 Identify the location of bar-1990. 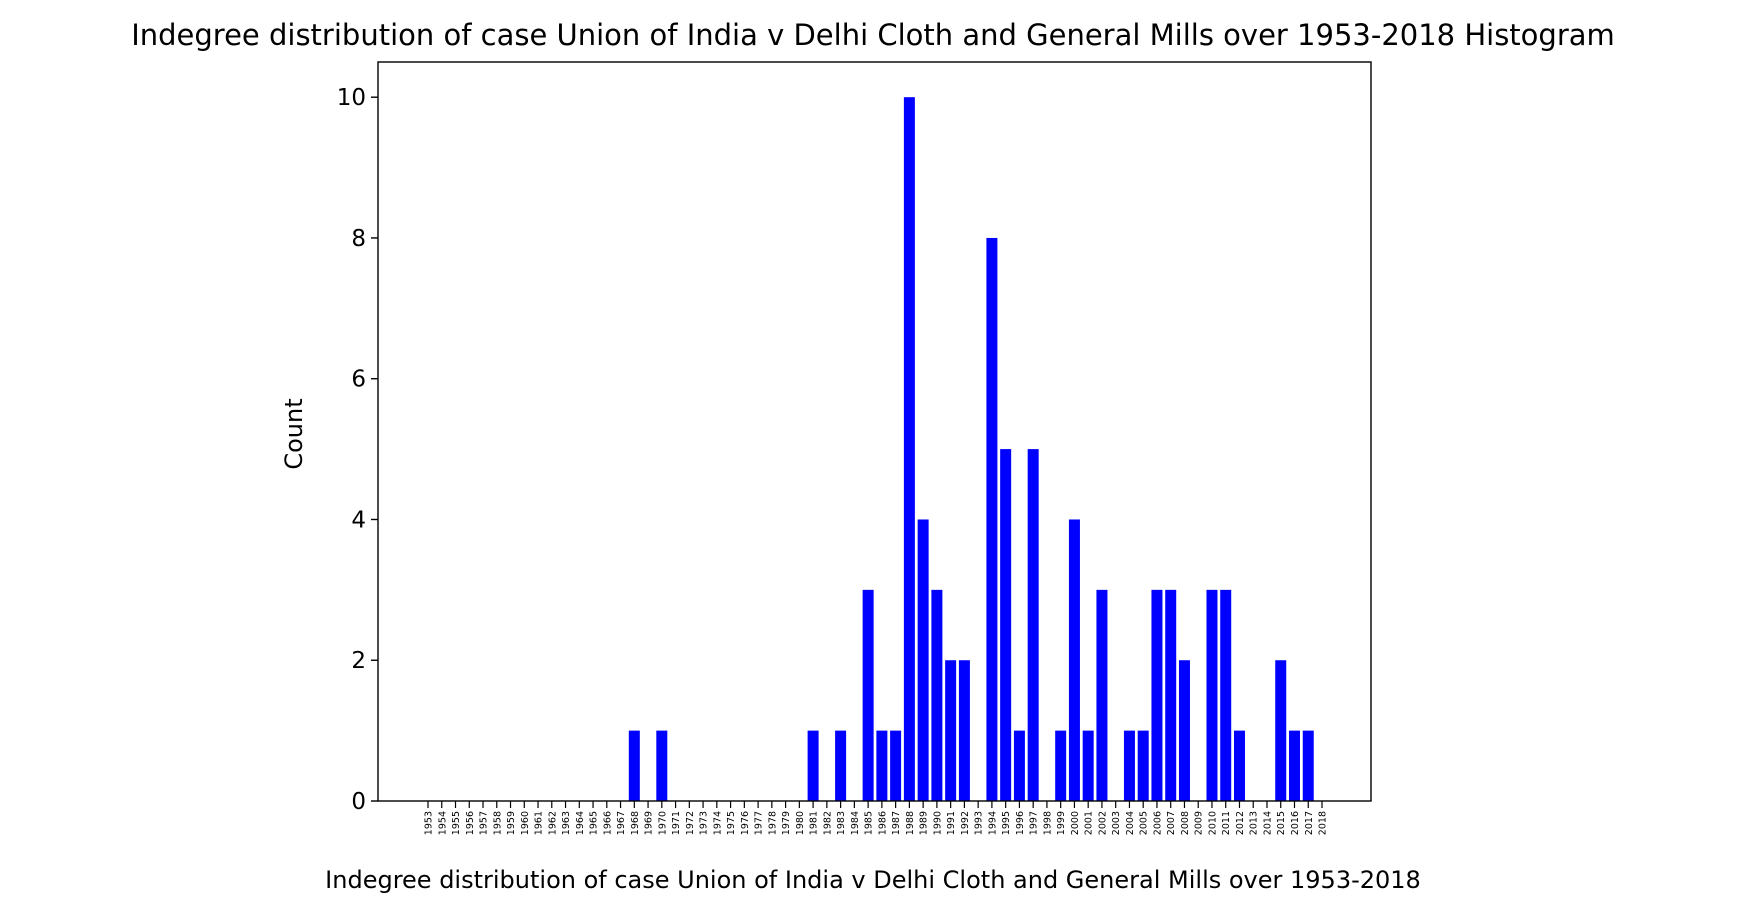
(937, 695).